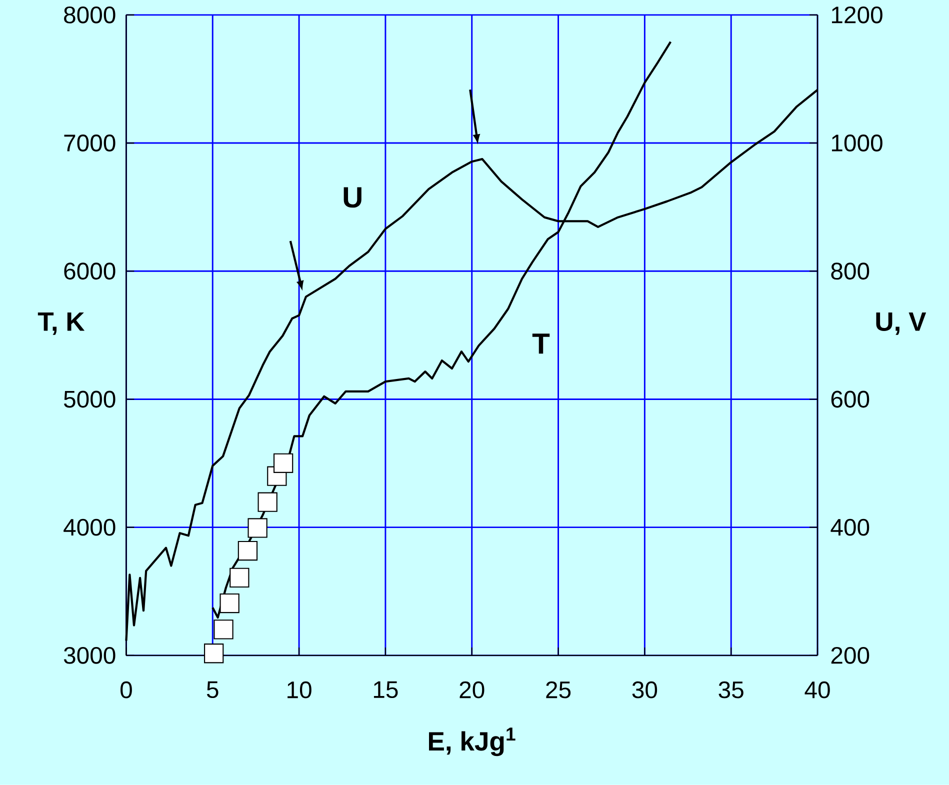  Describe the element at coordinates (353, 197) in the screenshot. I see `series-label: U` at that location.